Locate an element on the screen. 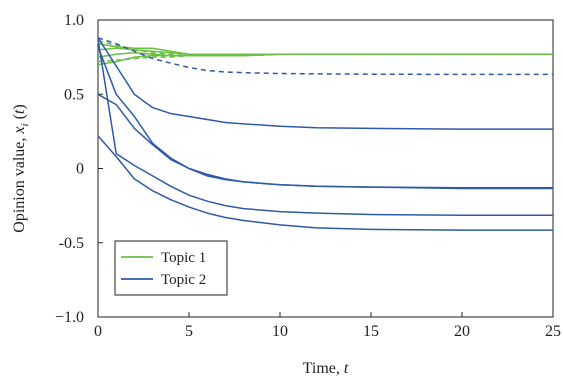 This screenshot has height=383, width=563. x-axis-title: Time, t is located at coordinates (326, 368).